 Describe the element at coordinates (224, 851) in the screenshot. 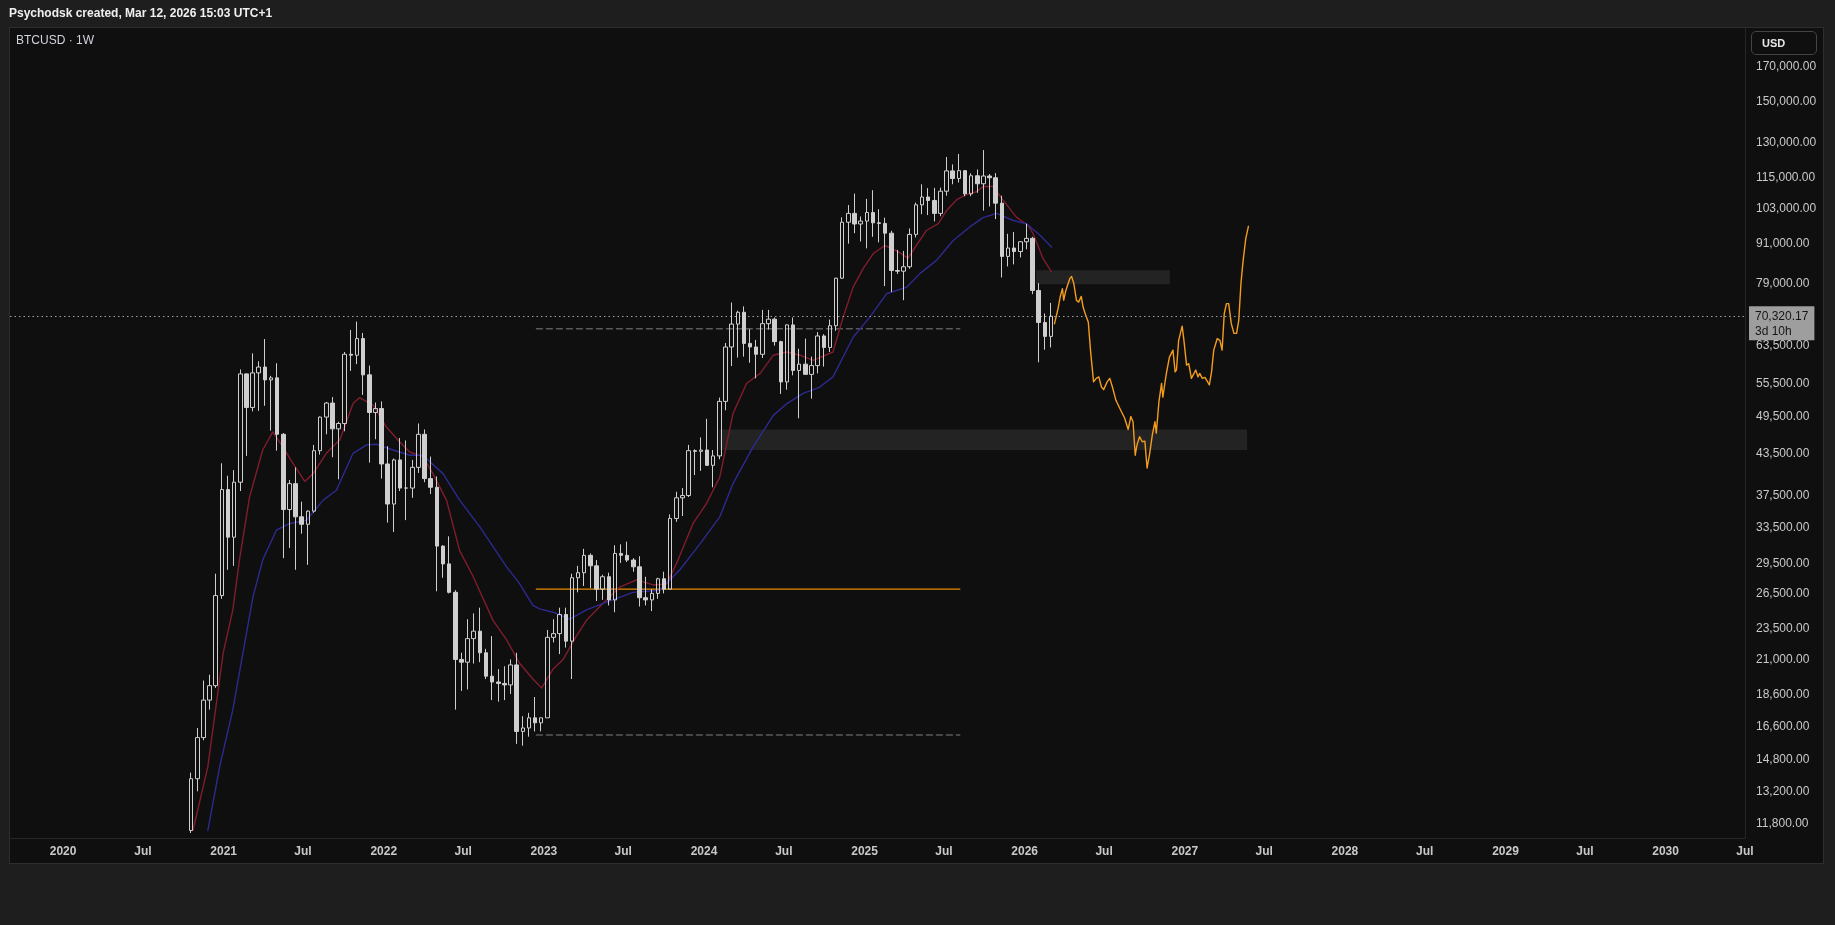

I see `x-tick-label: 2021` at that location.